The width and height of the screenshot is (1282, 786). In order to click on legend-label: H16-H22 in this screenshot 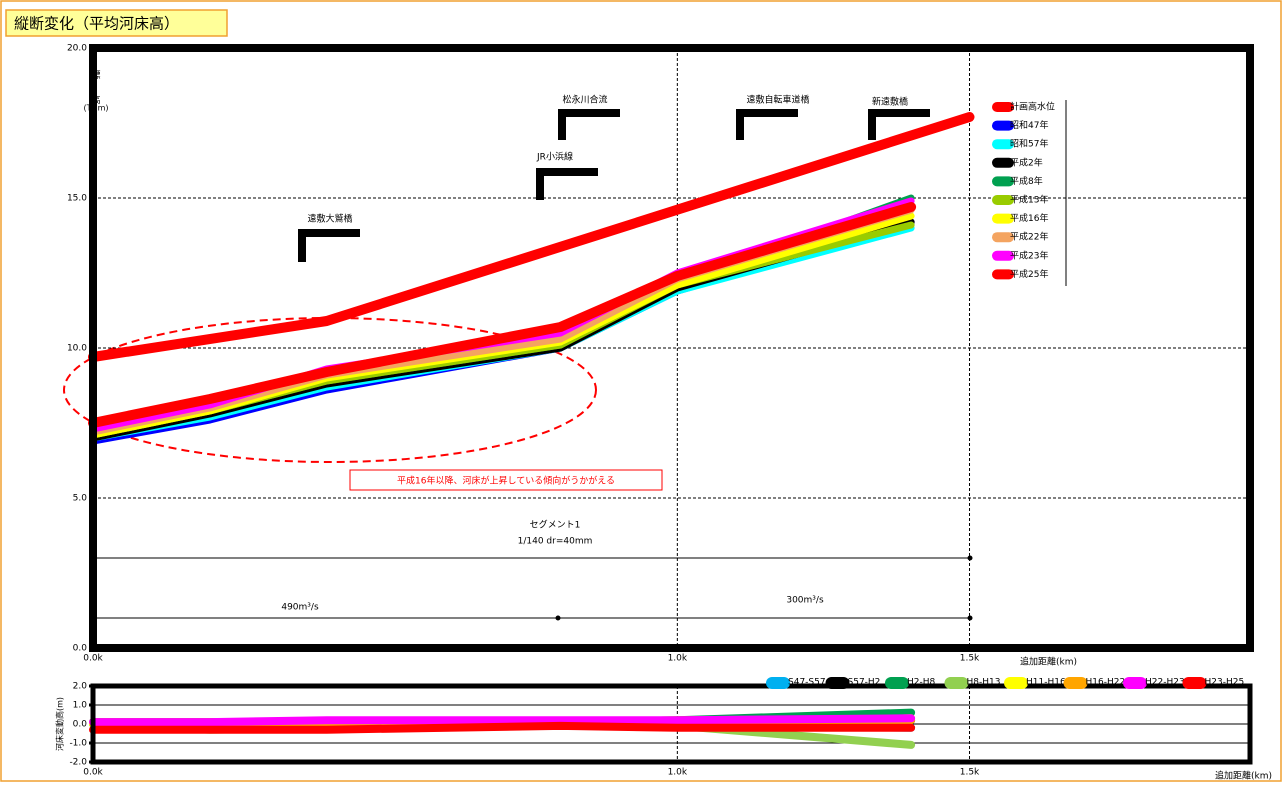, I will do `click(1106, 683)`.